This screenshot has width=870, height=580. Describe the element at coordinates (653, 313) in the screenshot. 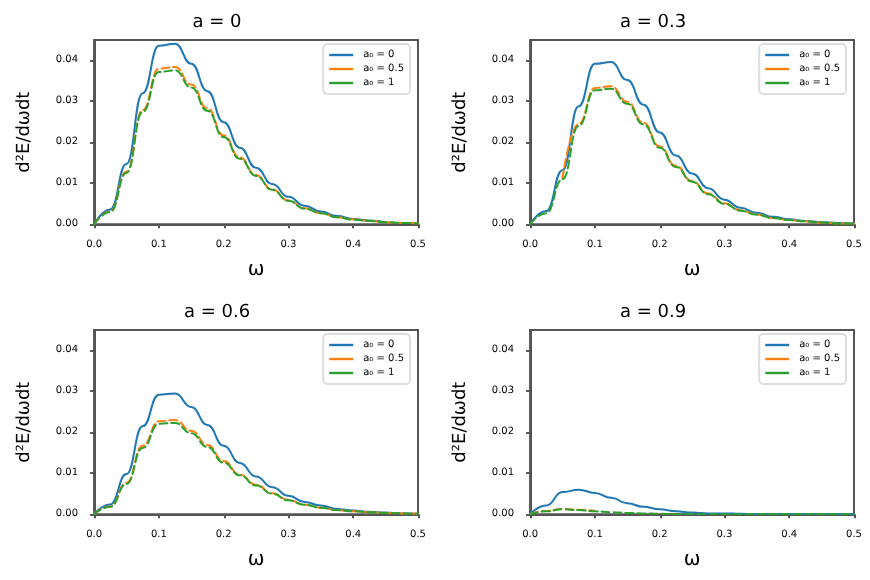

I see `chart-title: a = 0.9` at that location.